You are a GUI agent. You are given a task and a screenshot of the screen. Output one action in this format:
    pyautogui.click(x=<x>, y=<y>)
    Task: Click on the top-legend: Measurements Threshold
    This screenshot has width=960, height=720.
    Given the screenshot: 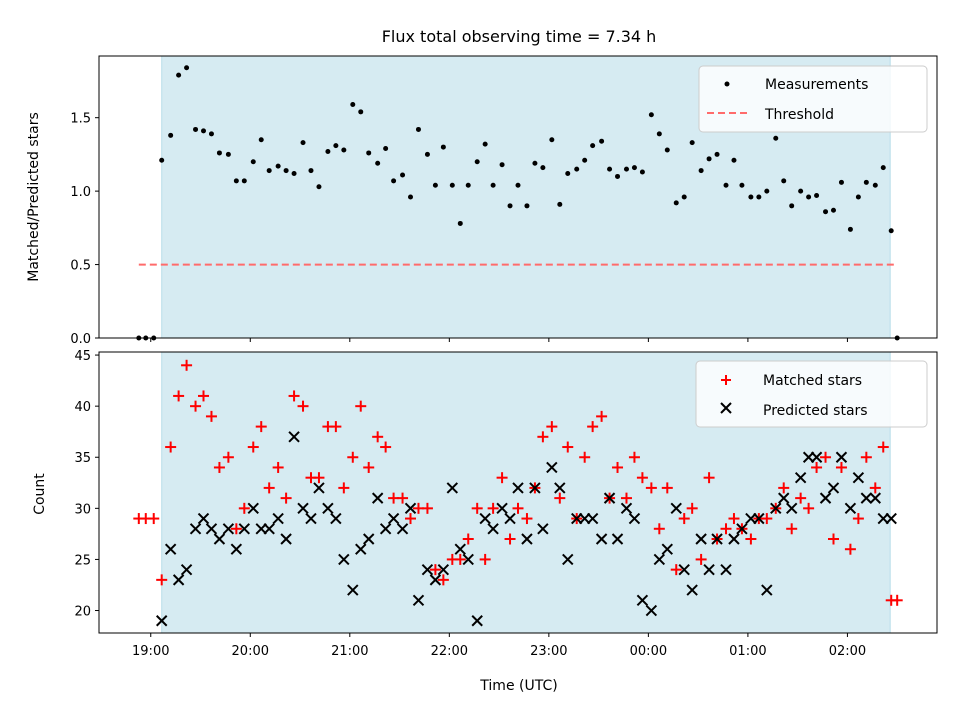 What is the action you would take?
    pyautogui.click(x=813, y=99)
    